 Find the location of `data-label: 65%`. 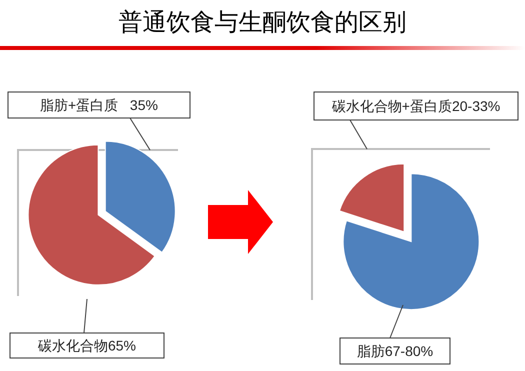

data-label: 65% is located at coordinates (122, 346).